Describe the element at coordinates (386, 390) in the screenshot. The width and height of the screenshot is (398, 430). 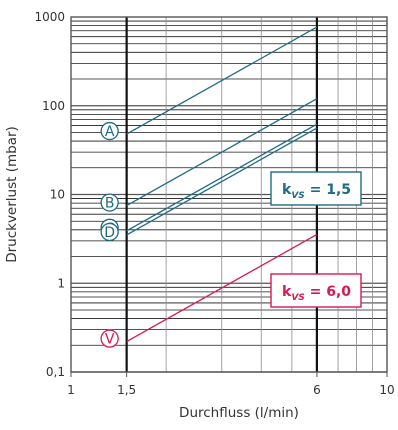
I see `x-tick-label: 10` at that location.